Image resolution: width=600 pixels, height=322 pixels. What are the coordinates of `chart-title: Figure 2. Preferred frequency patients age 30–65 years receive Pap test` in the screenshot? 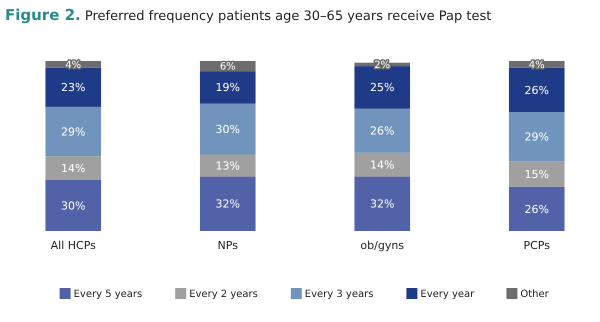 It's located at (248, 15).